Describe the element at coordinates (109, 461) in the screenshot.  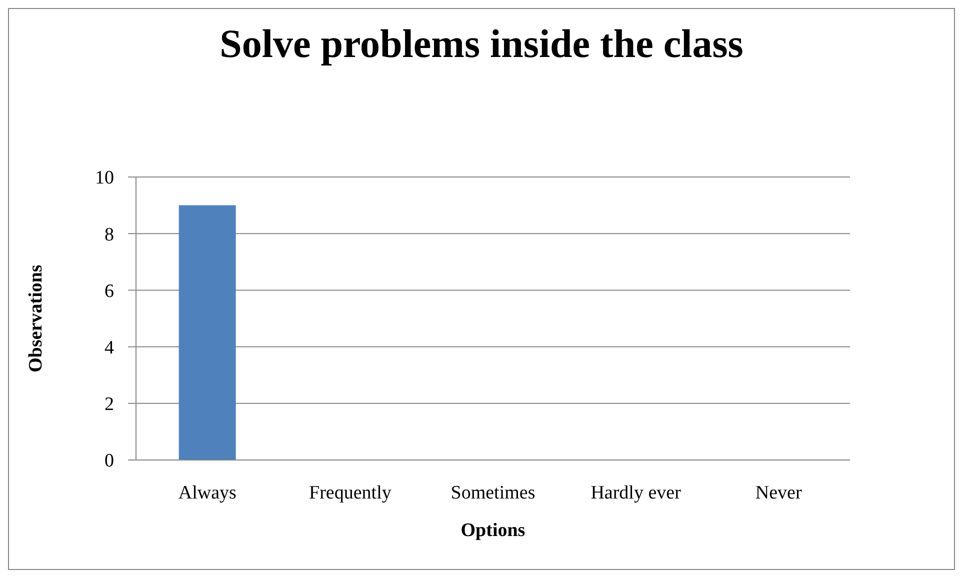
I see `y-tick-label: 0` at that location.